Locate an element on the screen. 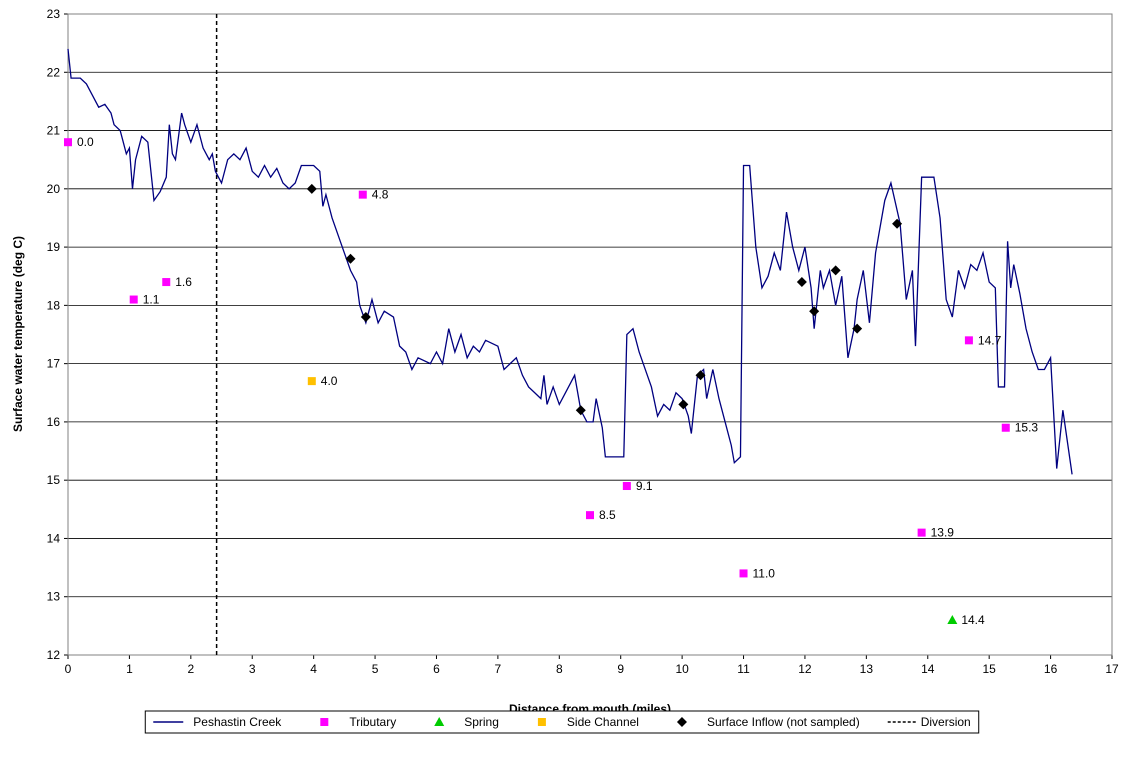  data-label: 9.1 is located at coordinates (644, 486).